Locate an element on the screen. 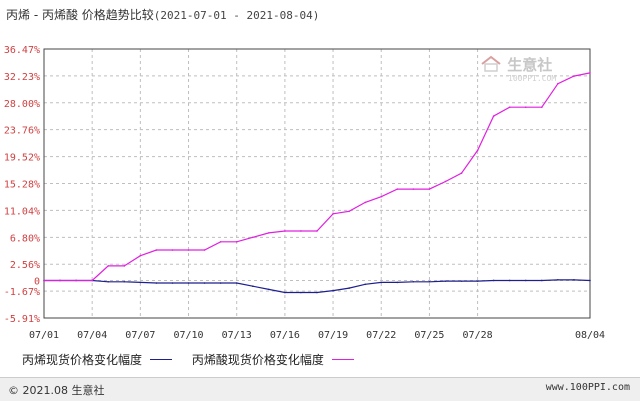 Image resolution: width=640 pixels, height=401 pixels. chart-legend: 丙烯现货价格变化幅度 丙烯酸现货价格变化幅度 is located at coordinates (196, 359).